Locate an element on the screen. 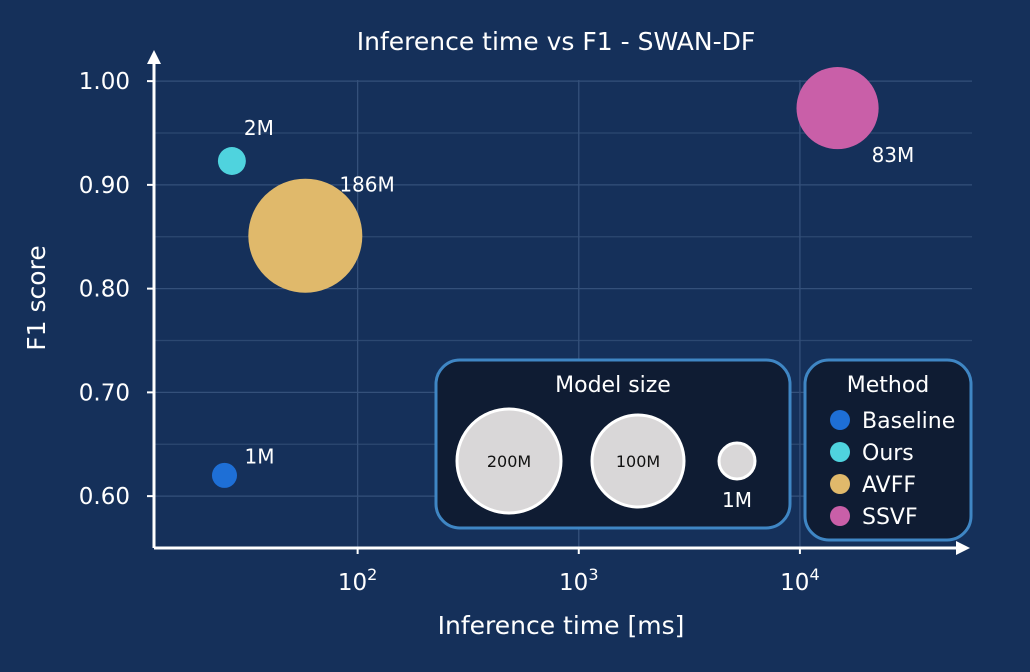 This screenshot has height=672, width=1030. data-point-label: 2M is located at coordinates (259, 128).